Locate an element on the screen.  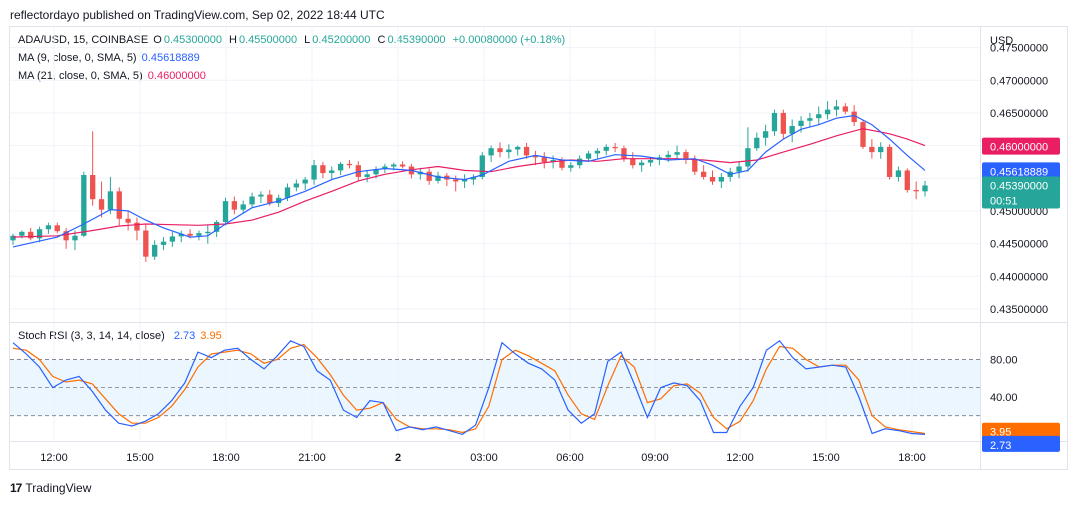
currency-label: USD is located at coordinates (1001, 41).